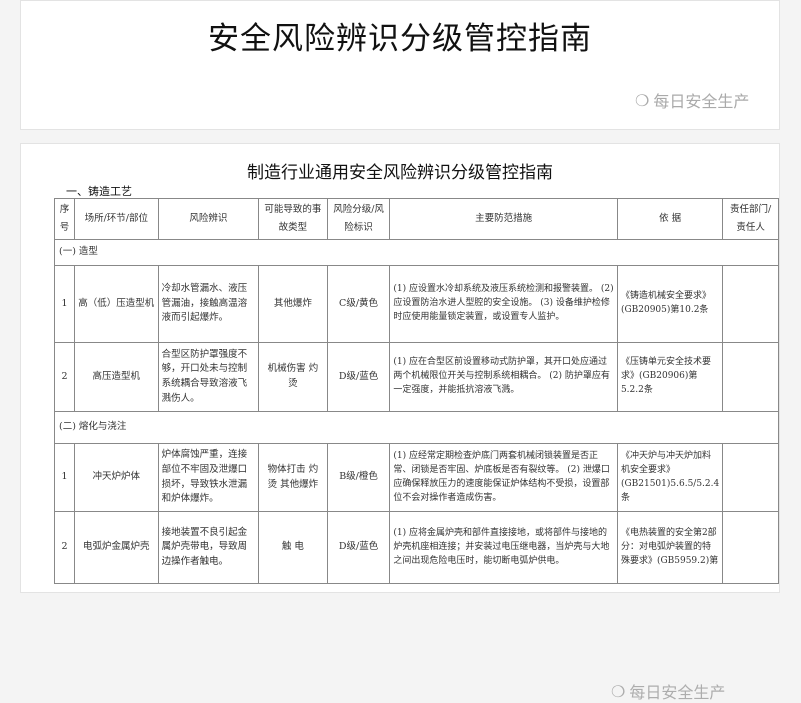 The height and width of the screenshot is (703, 801). I want to click on cell-risk: 接地装置不良引起金属炉壳带电，导致周边操作者触电。, so click(208, 548).